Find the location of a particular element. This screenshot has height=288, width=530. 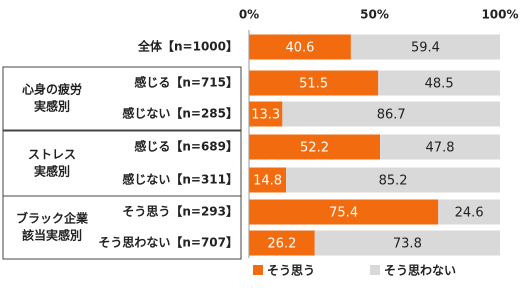

group-label: 心身の疲労 is located at coordinates (52, 89).